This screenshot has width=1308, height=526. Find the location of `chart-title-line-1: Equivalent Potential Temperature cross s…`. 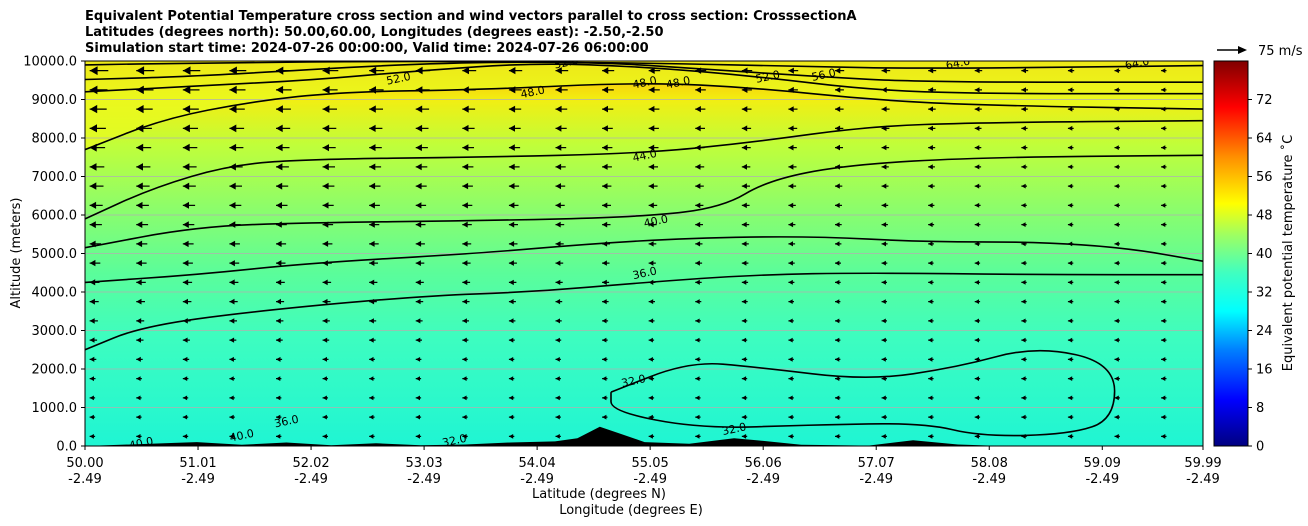

chart-title-line-1: Equivalent Potential Temperature cross s… is located at coordinates (471, 16).